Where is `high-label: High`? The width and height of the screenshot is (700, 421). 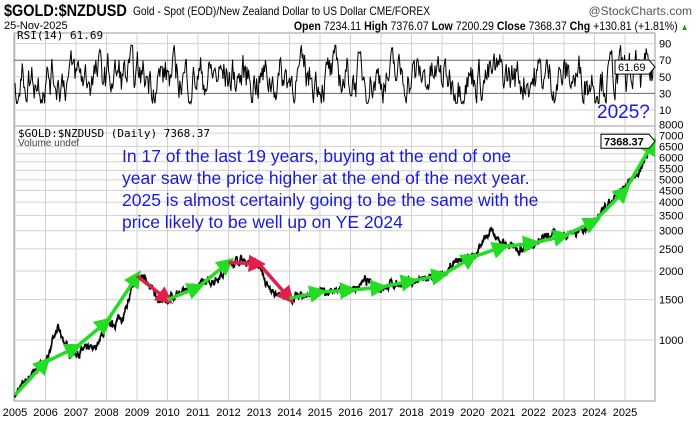
high-label: High is located at coordinates (375, 26).